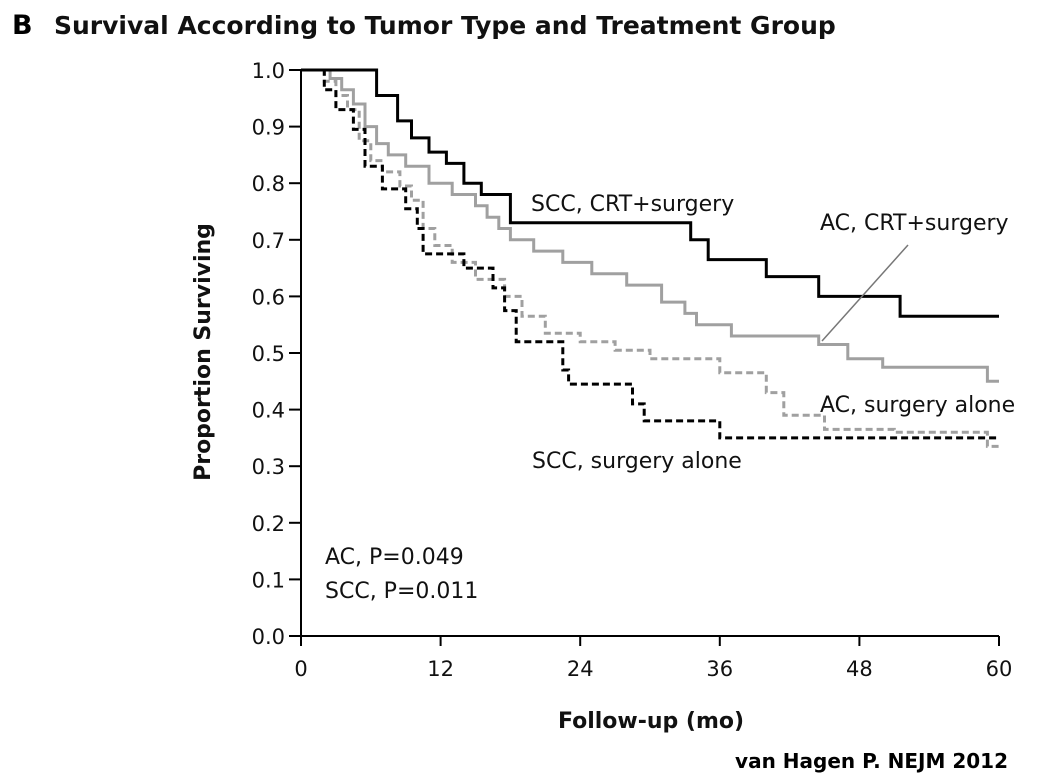  I want to click on y-ticks: 0.0 0.1 0.2 0.3 0.4 0.5 0.6 0.7 0.8 0.9 1.0, so click(276, 354).